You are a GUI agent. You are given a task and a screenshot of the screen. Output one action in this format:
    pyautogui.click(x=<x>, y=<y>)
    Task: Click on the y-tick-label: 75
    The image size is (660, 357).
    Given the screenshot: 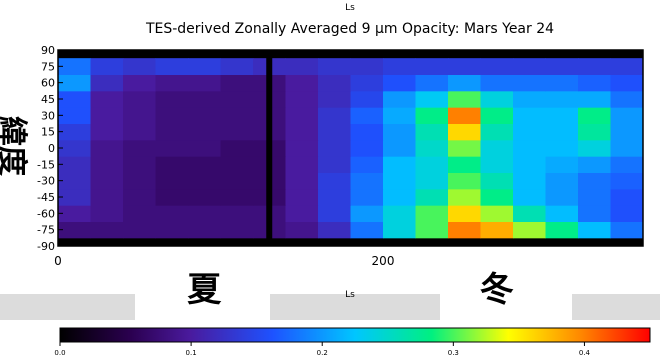 What is the action you would take?
    pyautogui.click(x=48, y=66)
    